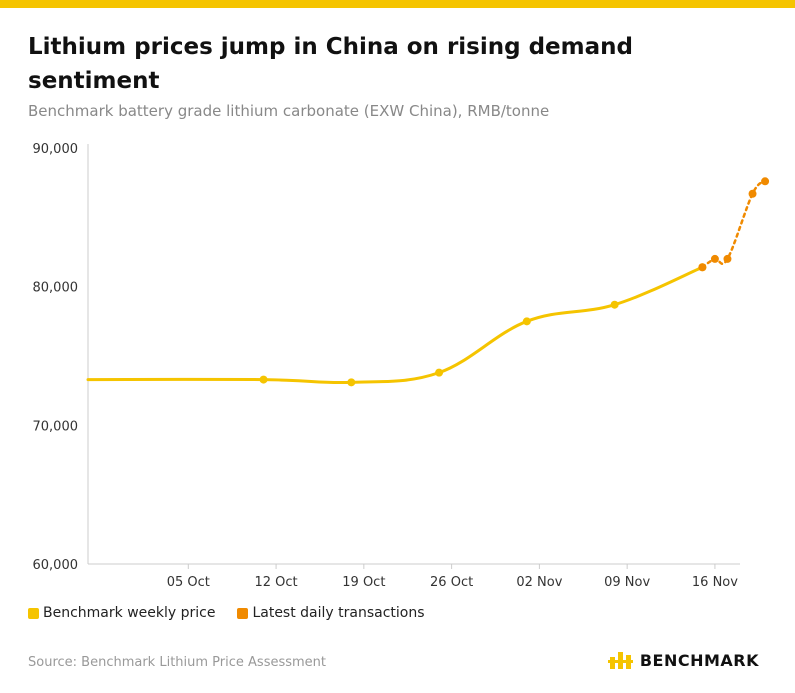 Image resolution: width=795 pixels, height=693 pixels. What do you see at coordinates (715, 582) in the screenshot?
I see `x-tick-label: 16 Nov` at bounding box center [715, 582].